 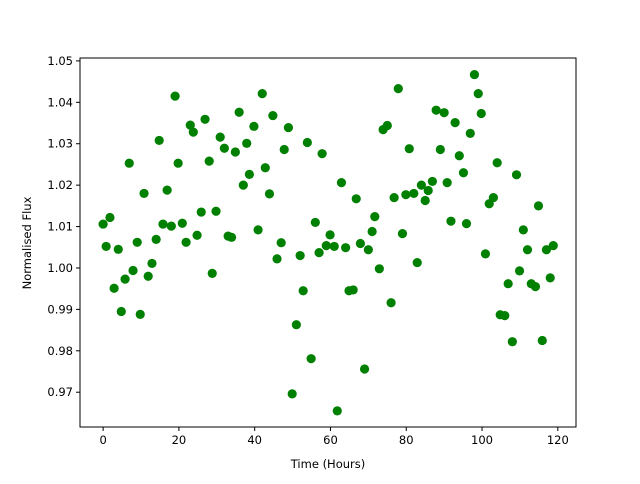 I want to click on y-tick-label: 1.02, so click(x=60, y=185).